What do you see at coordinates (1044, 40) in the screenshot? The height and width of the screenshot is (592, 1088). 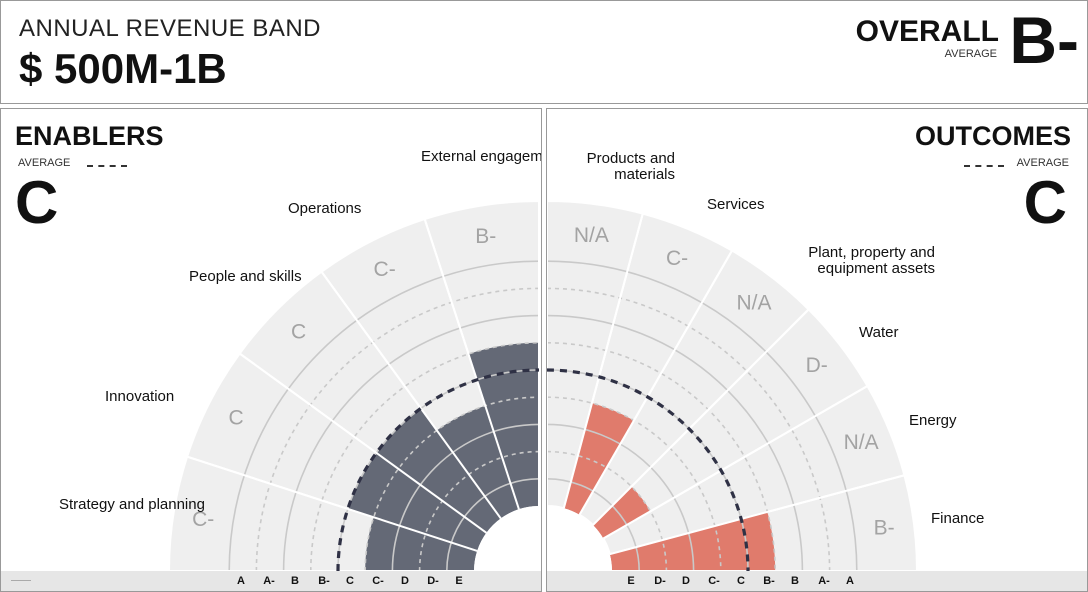 I see `overall-grade: B-` at bounding box center [1044, 40].